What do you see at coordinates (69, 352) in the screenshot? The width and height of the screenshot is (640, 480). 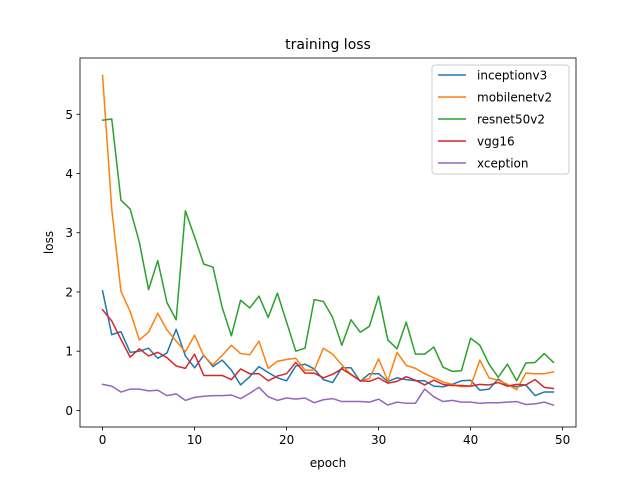 I see `y-tick-label: 1` at bounding box center [69, 352].